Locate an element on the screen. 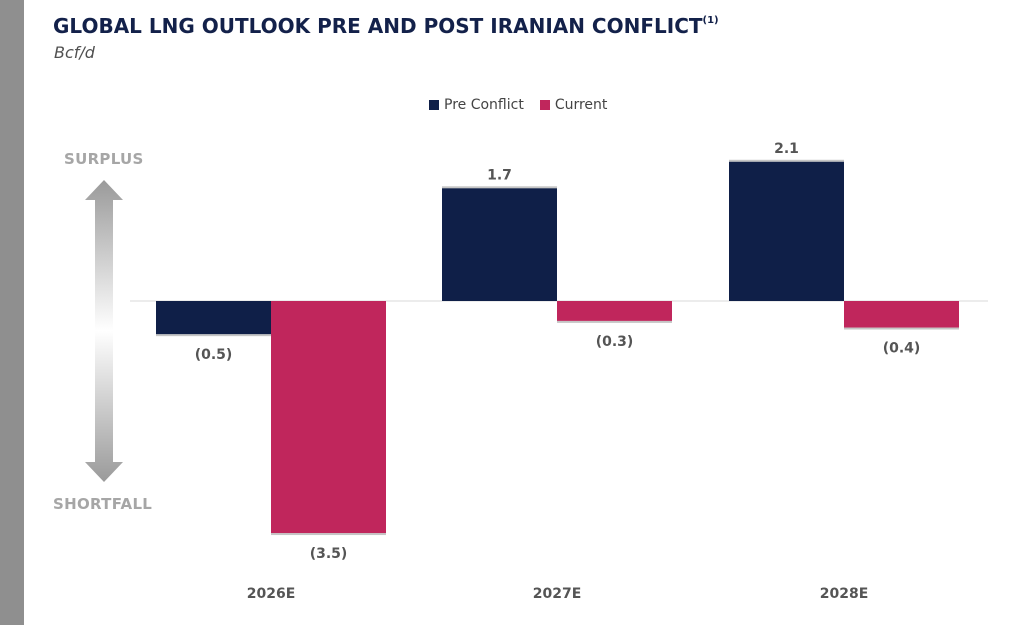 Image resolution: width=1017 pixels, height=625 pixels. legend-item-current: Current is located at coordinates (573, 105).